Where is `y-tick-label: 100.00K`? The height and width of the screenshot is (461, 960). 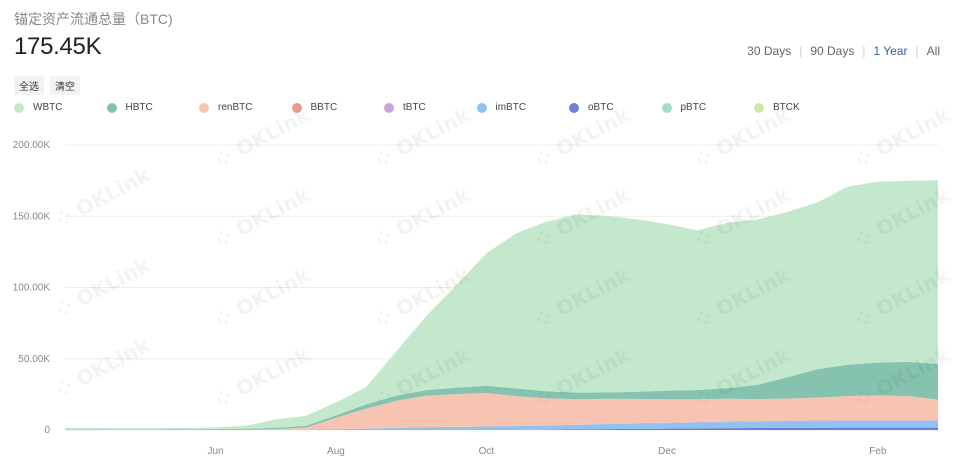
y-tick-label: 100.00K is located at coordinates (32, 288).